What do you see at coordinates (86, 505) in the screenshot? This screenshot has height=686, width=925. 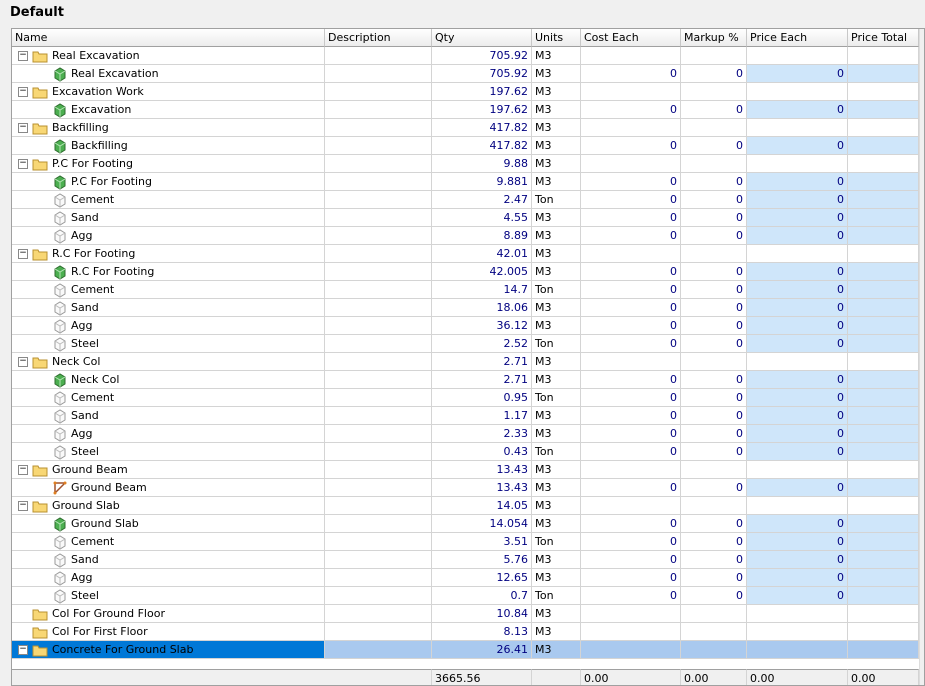 I see `item-name: Ground Slab` at bounding box center [86, 505].